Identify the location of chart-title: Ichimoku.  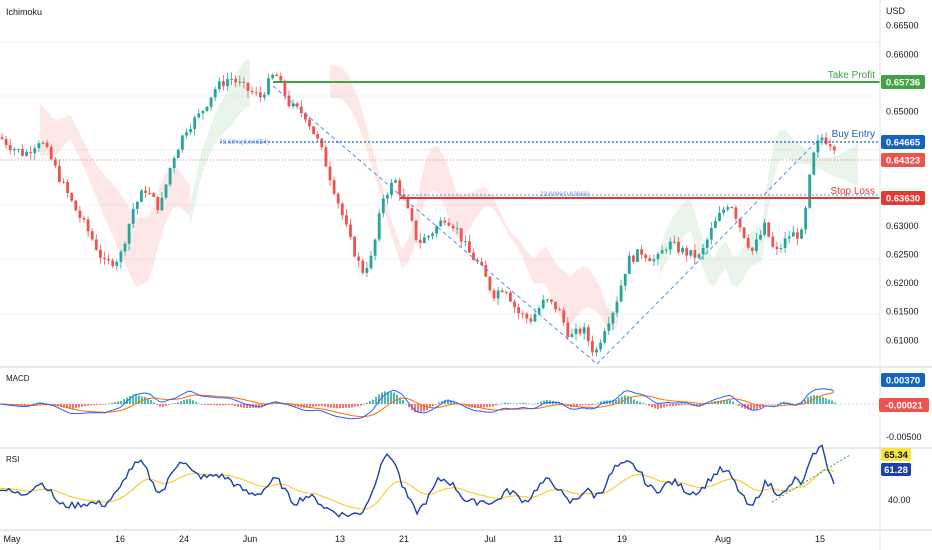
(24, 12).